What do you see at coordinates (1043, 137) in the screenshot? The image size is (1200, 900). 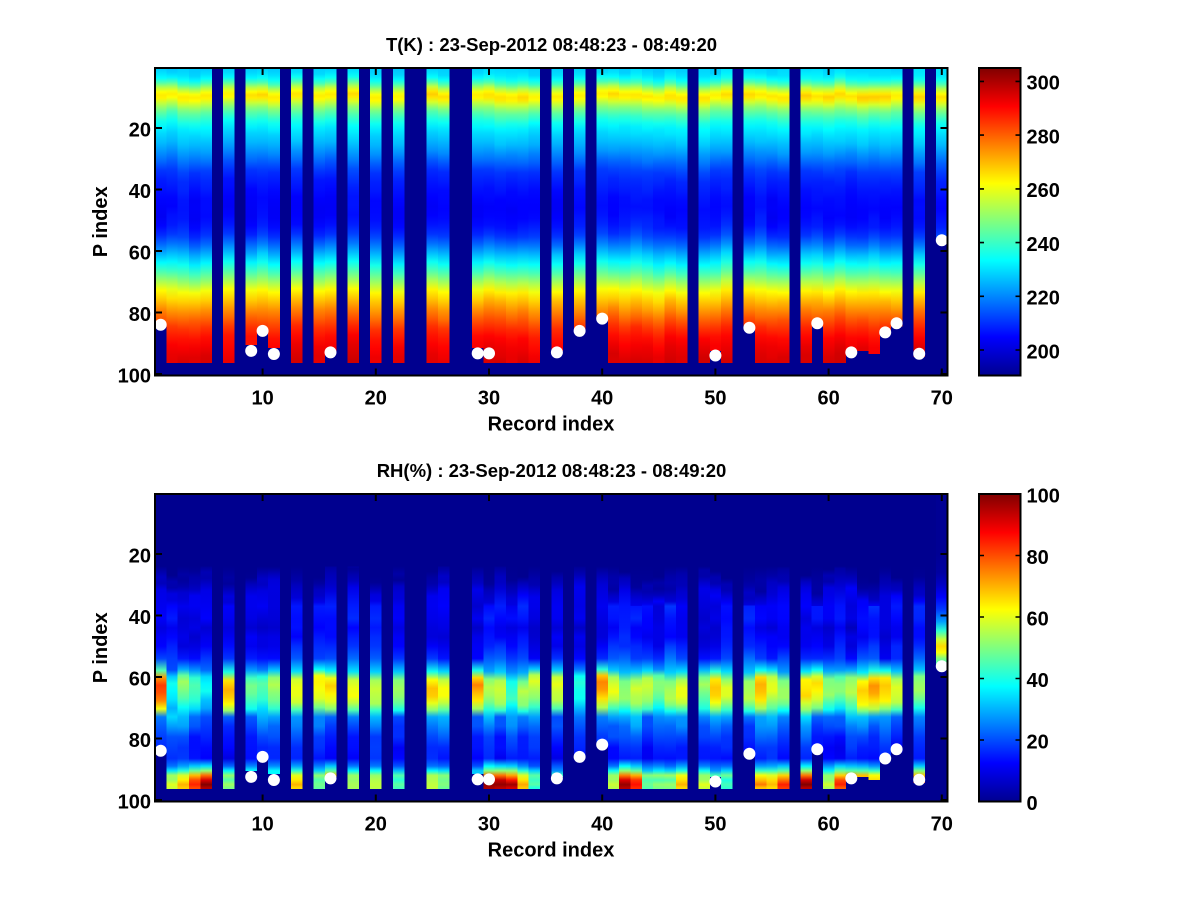 I see `svg-text: 280` at bounding box center [1043, 137].